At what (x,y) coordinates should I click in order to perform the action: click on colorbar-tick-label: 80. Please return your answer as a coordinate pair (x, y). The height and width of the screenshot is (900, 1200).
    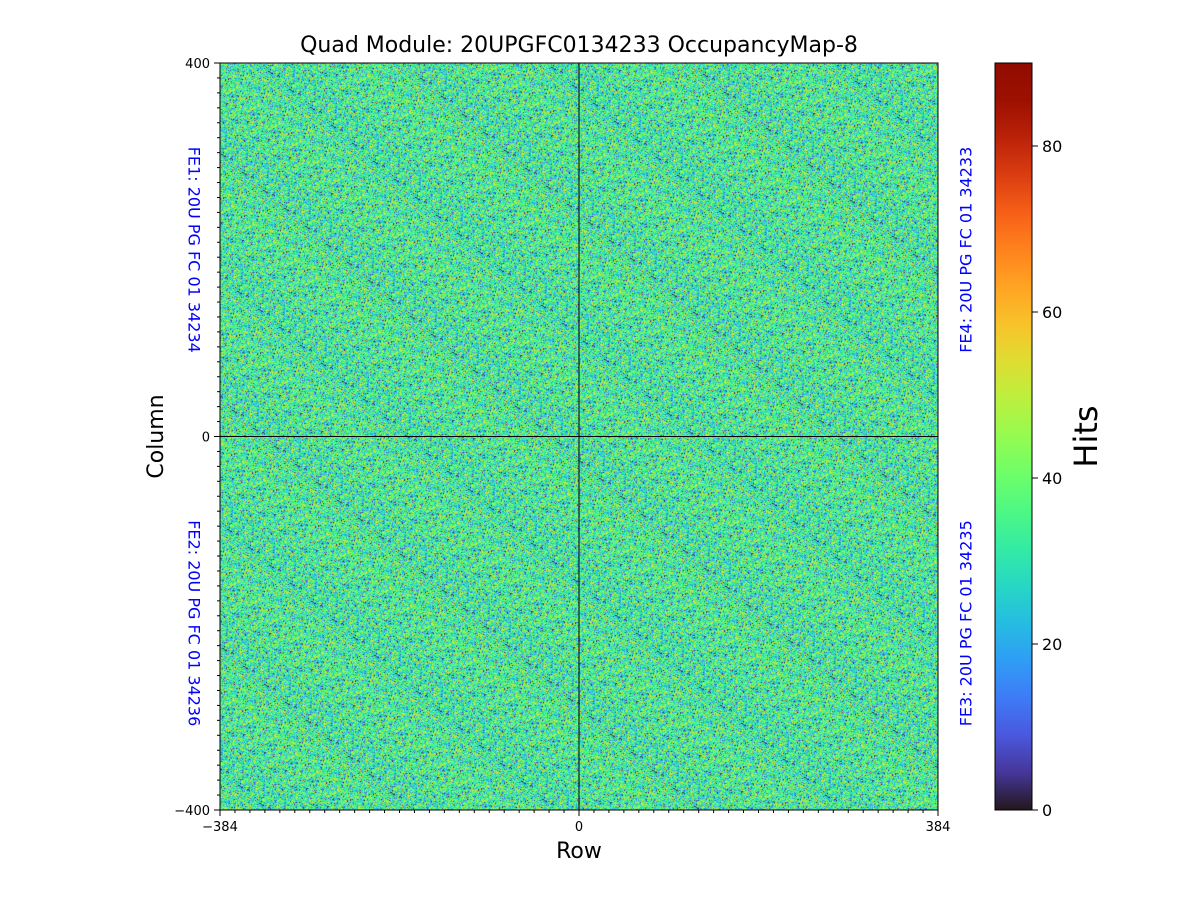
    Looking at the image, I should click on (1052, 146).